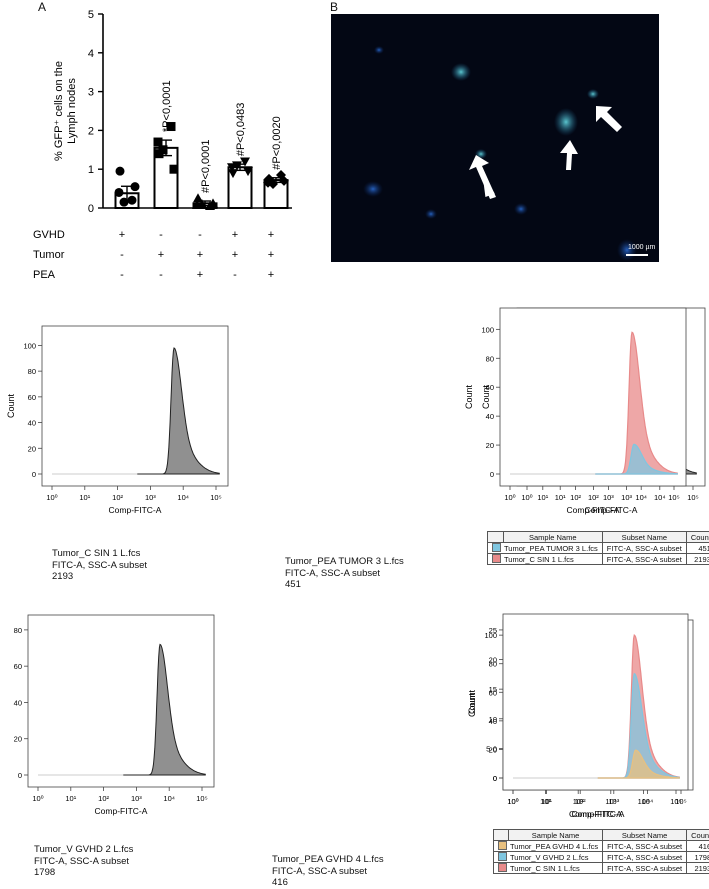 This screenshot has width=709, height=889. I want to click on legend-sample: Tumor_V GVHD 2 L.fcs, so click(548, 857).